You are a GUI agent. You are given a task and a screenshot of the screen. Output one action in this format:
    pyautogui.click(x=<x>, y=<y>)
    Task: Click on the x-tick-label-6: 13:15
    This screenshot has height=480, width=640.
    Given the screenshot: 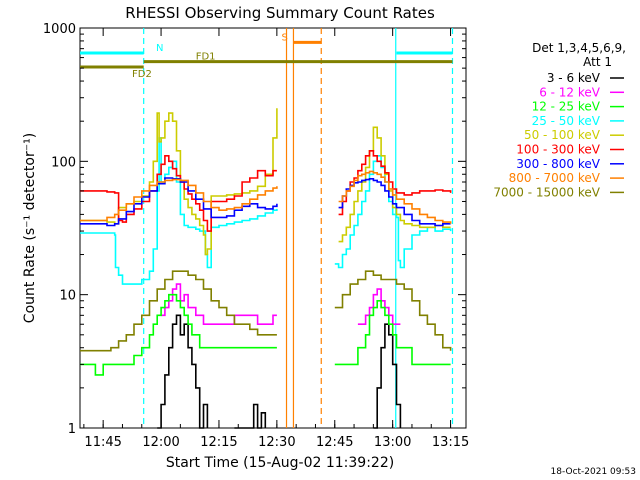 What is the action you would take?
    pyautogui.click(x=450, y=442)
    